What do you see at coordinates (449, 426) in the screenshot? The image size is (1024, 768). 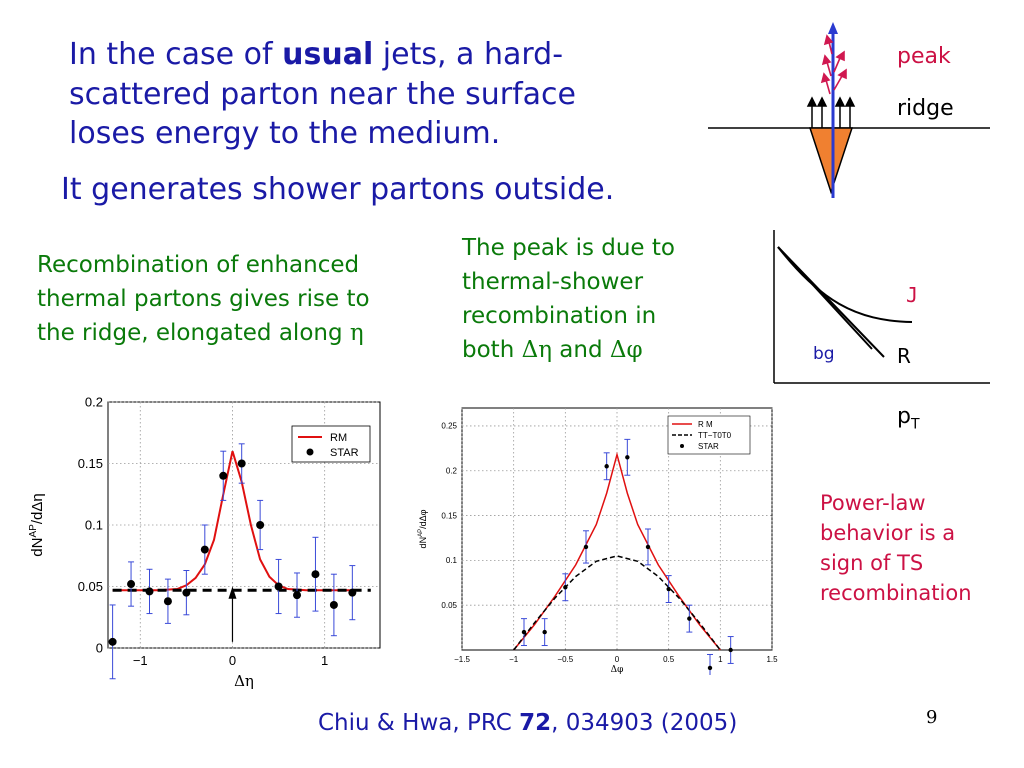 I see `y-tick-label: 0.25` at bounding box center [449, 426].